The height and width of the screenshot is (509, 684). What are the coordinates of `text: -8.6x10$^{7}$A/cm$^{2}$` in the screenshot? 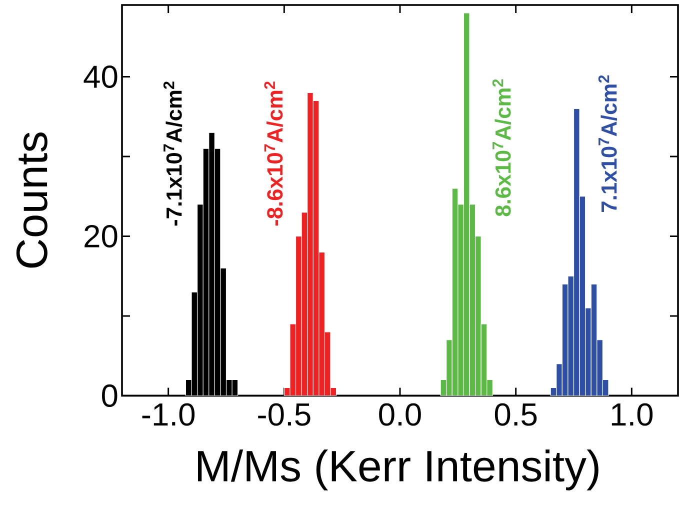 It's located at (273, 154).